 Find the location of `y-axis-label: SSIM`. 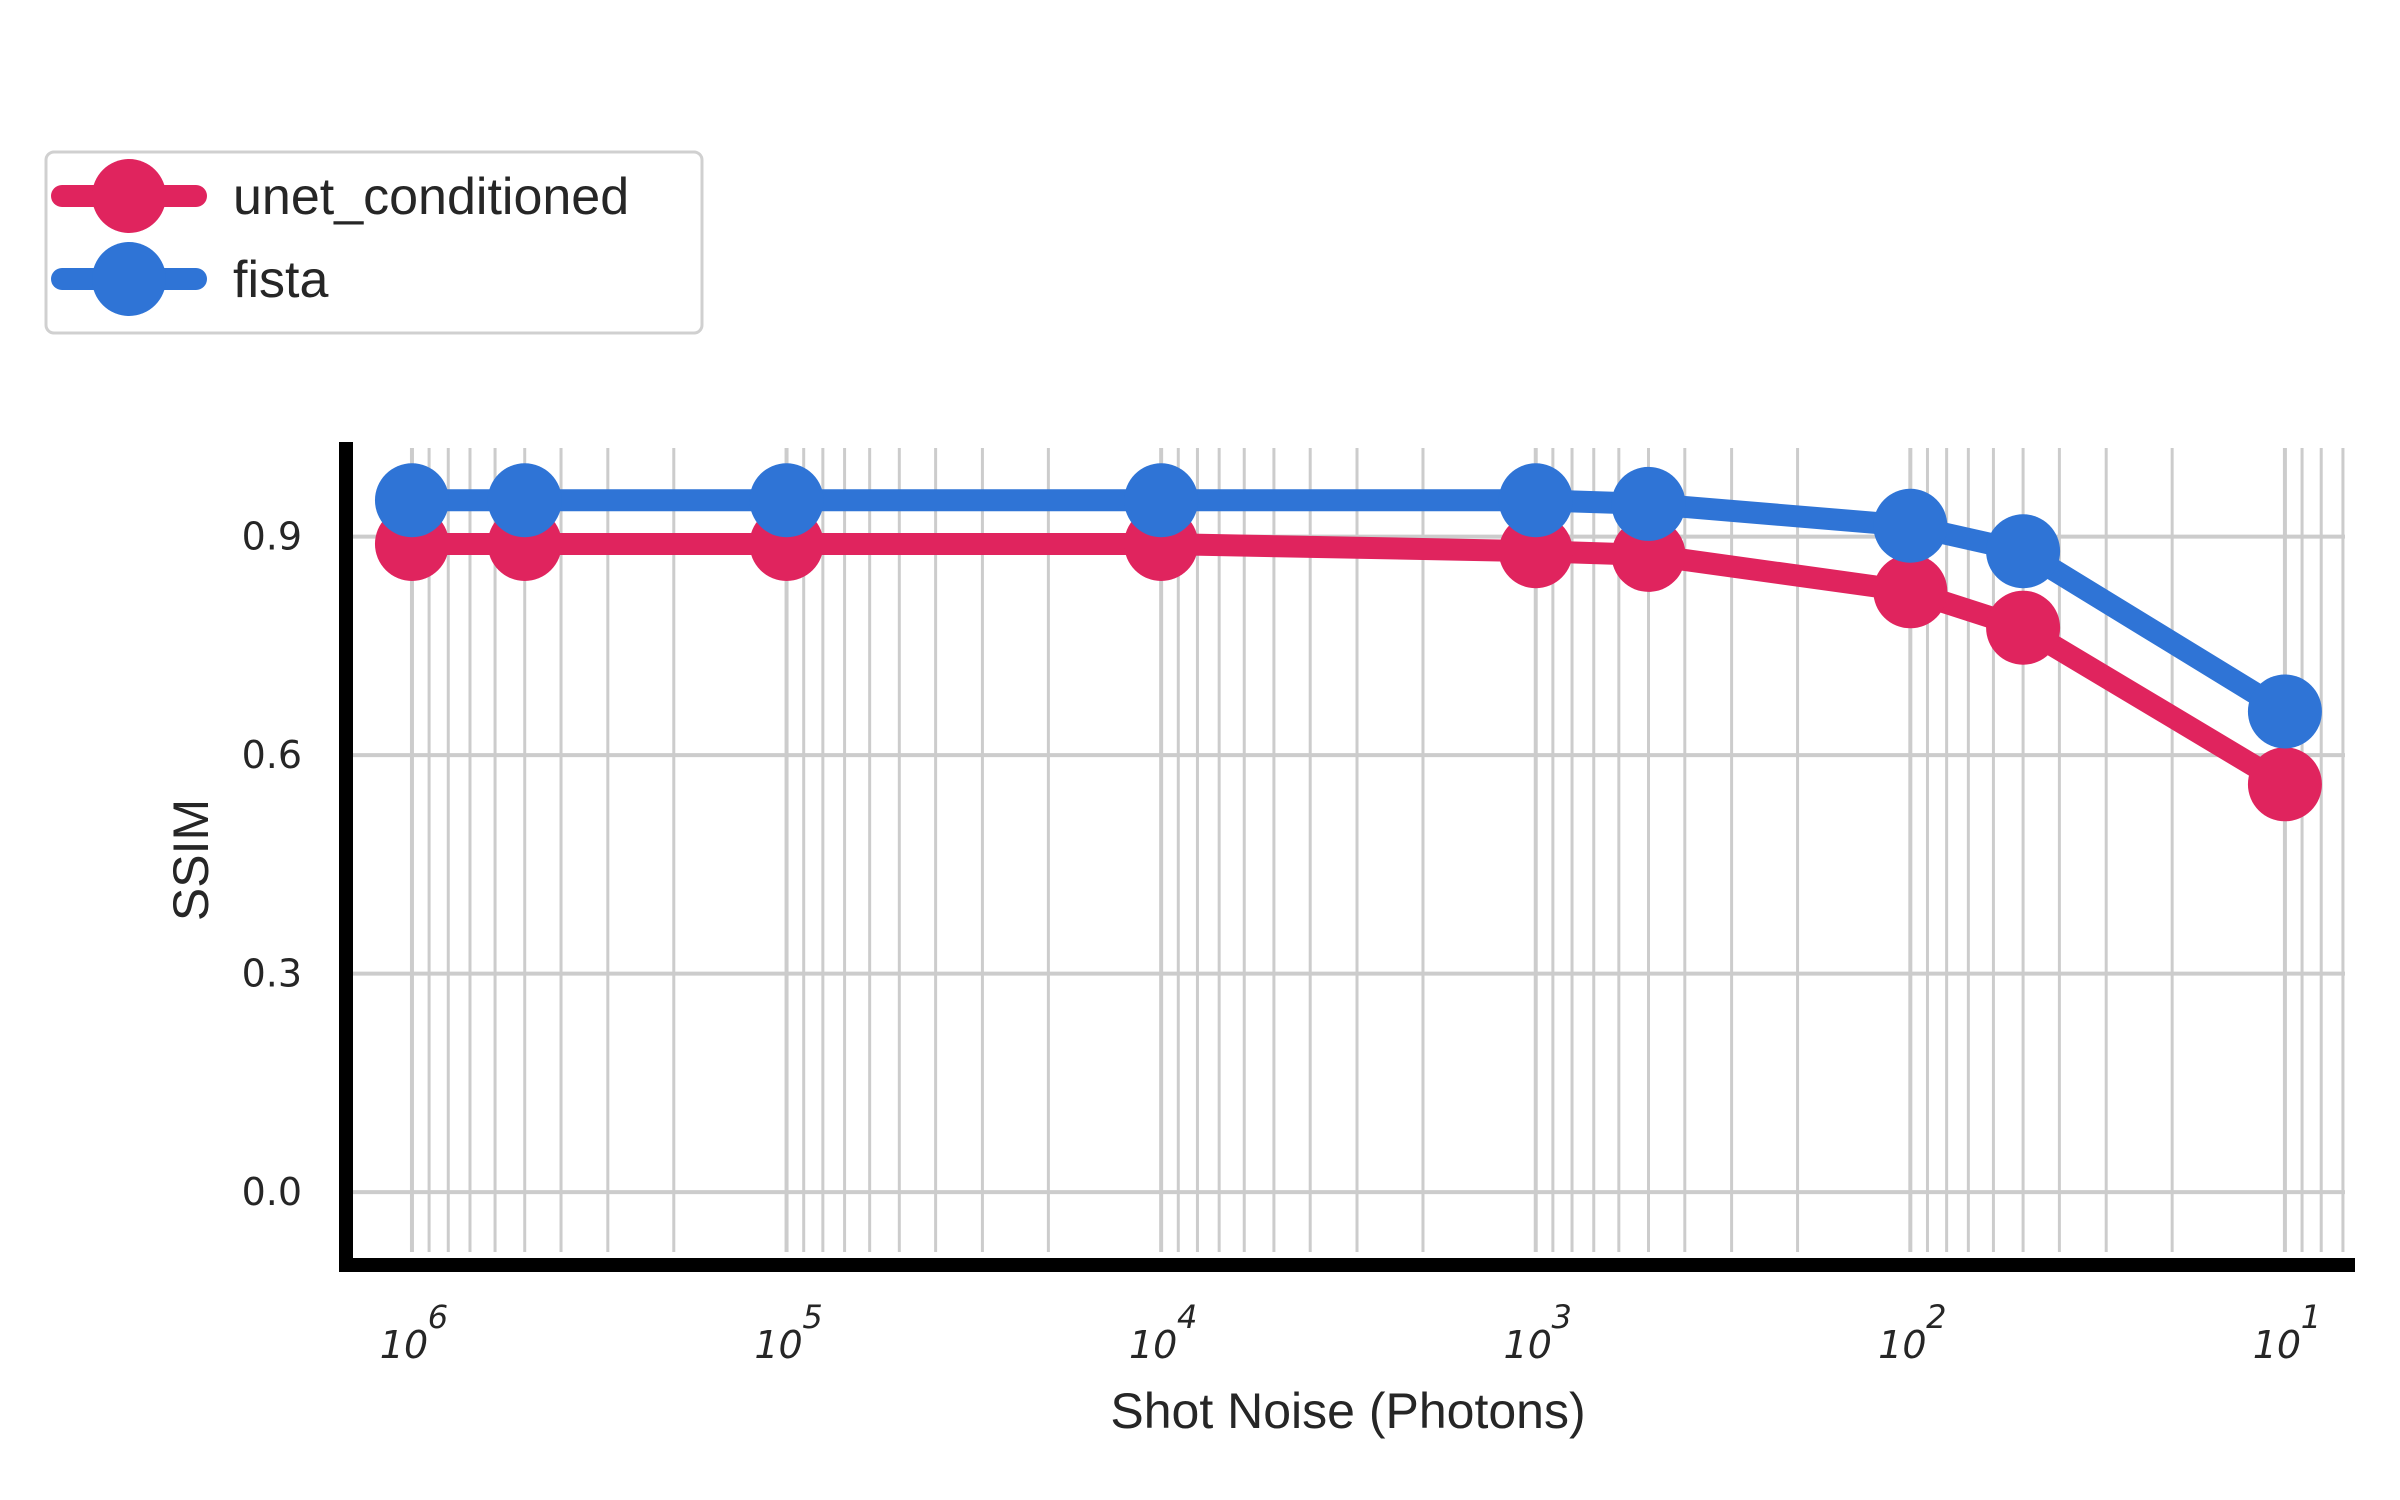

y-axis-label: SSIM is located at coordinates (191, 860).